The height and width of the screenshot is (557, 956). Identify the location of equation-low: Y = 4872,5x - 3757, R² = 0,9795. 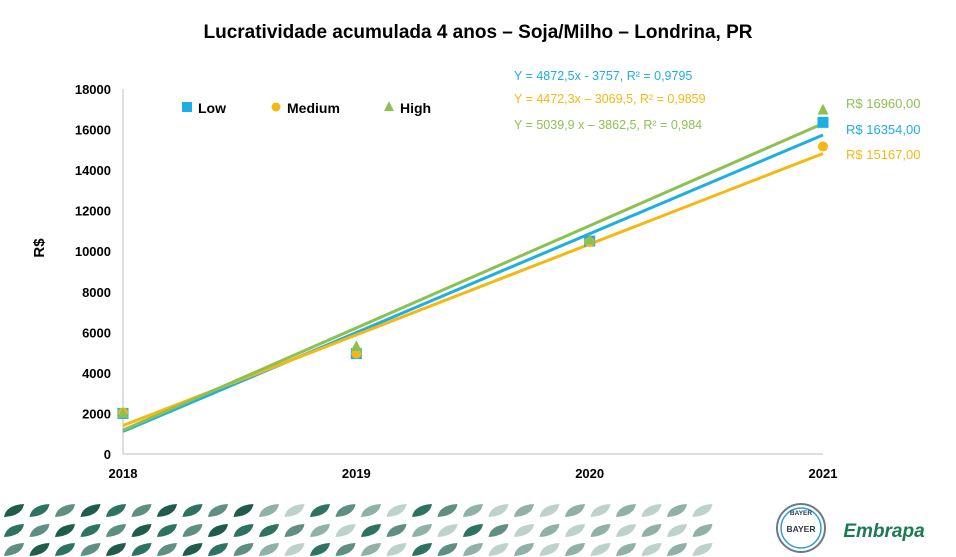
(603, 76).